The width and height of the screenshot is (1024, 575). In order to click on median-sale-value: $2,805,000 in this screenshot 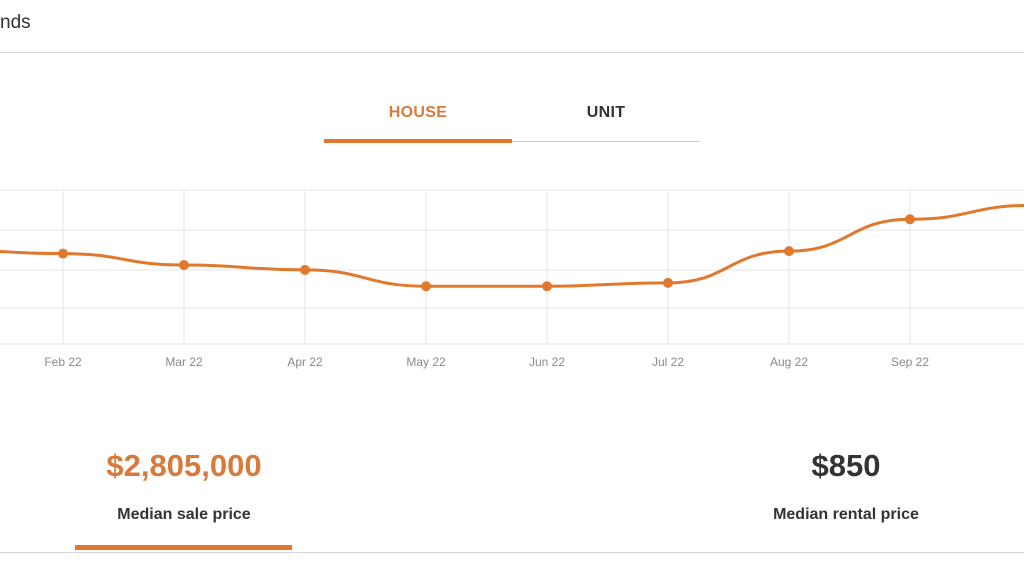, I will do `click(184, 465)`.